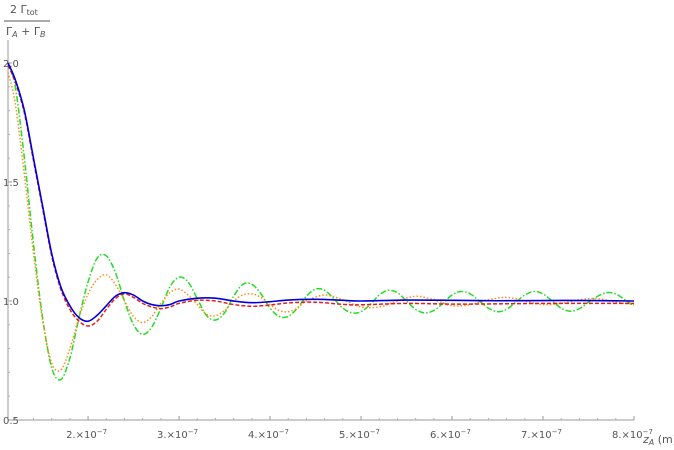  I want to click on y-axis-title: 2 Γtot ΓA + ΓB, so click(27, 21).